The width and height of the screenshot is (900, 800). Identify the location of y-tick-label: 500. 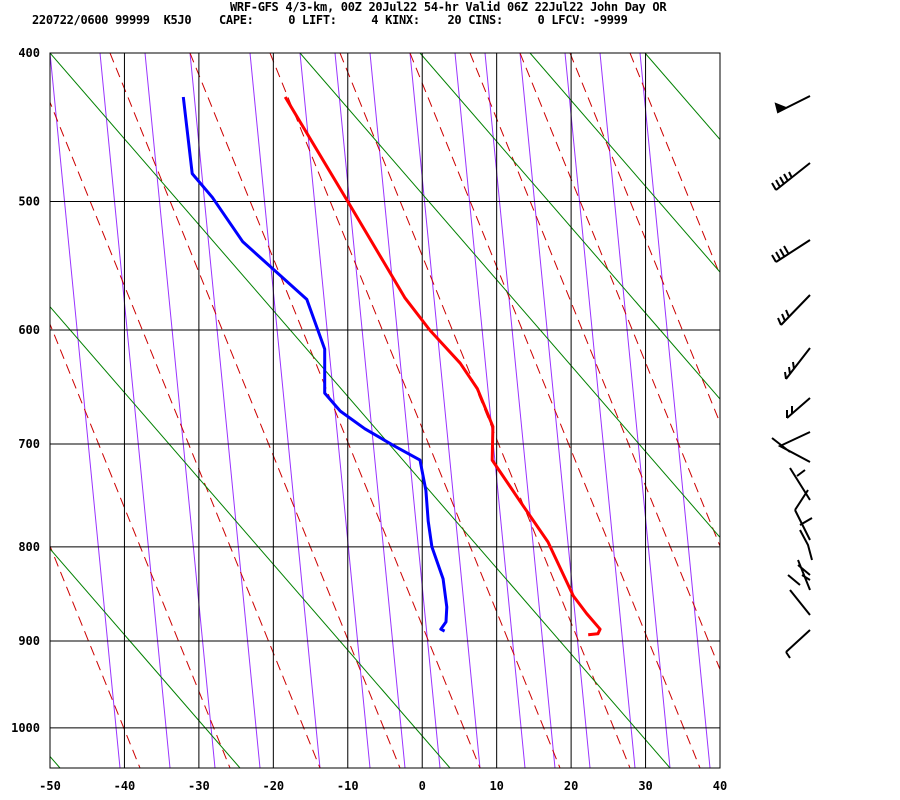
(29, 201).